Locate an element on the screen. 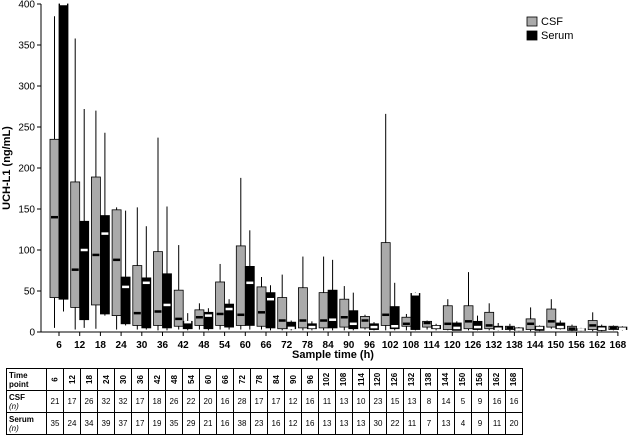 Image resolution: width=641 pixels, height=439 pixels. box-csf-150h is located at coordinates (551, 314).